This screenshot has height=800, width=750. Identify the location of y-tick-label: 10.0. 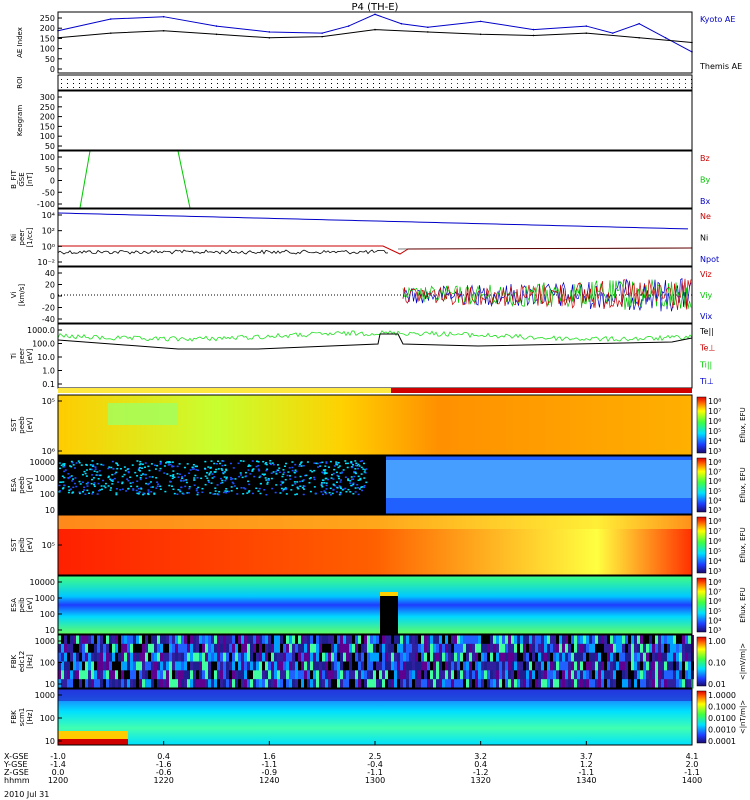
(46, 357).